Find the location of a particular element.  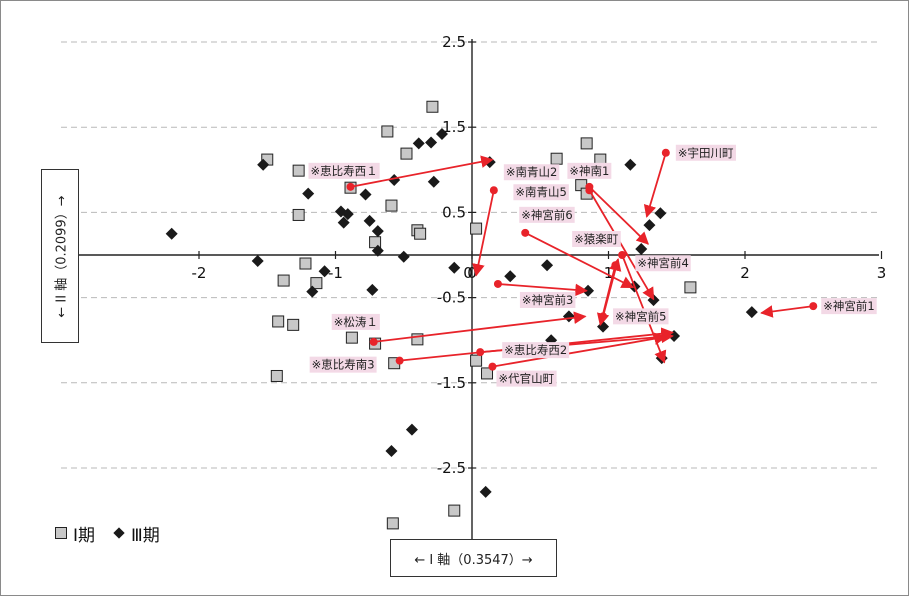

highlight-label-text-1: ※南青山2 is located at coordinates (531, 172).